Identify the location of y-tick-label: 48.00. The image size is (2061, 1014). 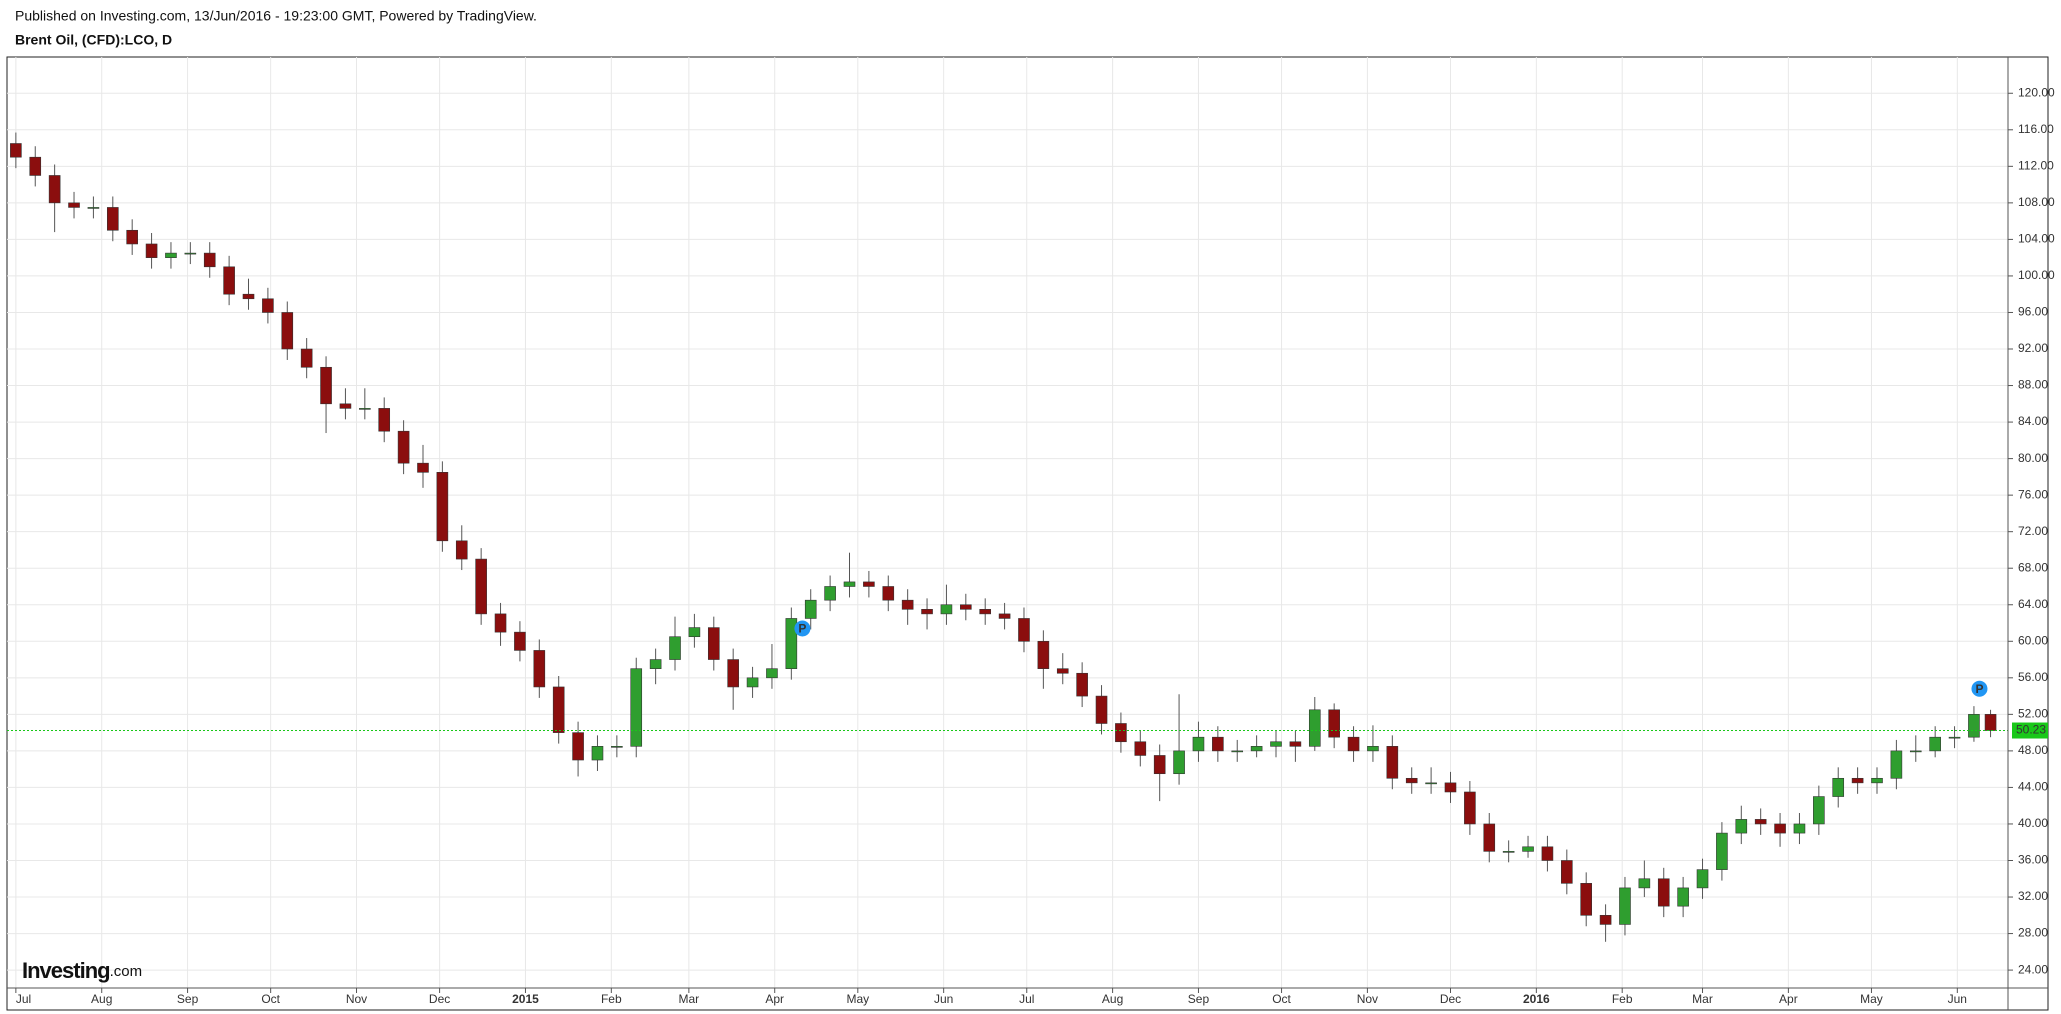
(2033, 750).